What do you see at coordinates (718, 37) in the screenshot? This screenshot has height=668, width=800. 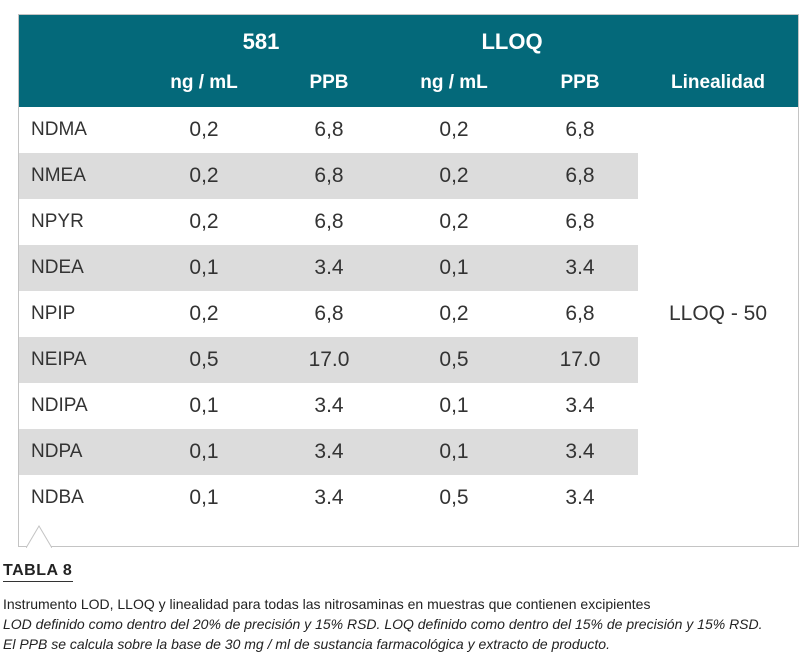 I see `group-header-empty` at bounding box center [718, 37].